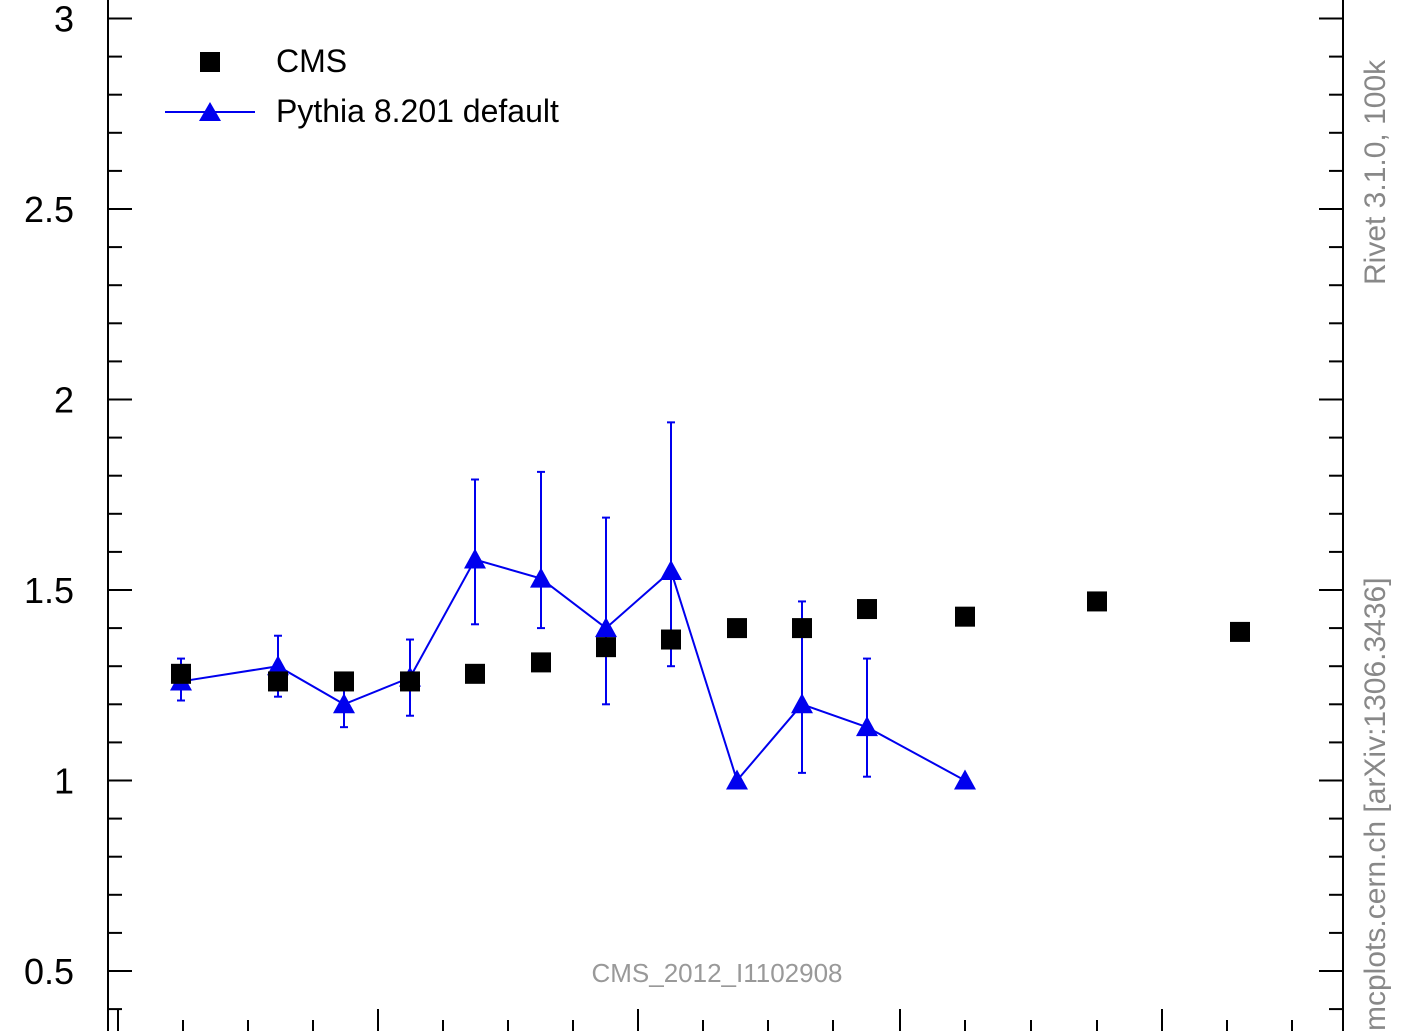  What do you see at coordinates (710, 641) in the screenshot?
I see `cms-series` at bounding box center [710, 641].